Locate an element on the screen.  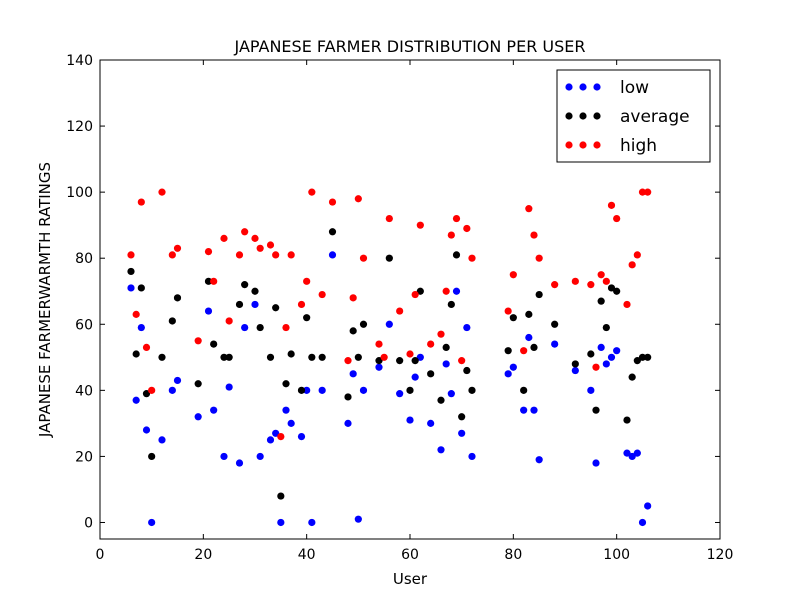
chart-title: JAPANESE FARMER DISTRIBUTION PER USER is located at coordinates (410, 46).